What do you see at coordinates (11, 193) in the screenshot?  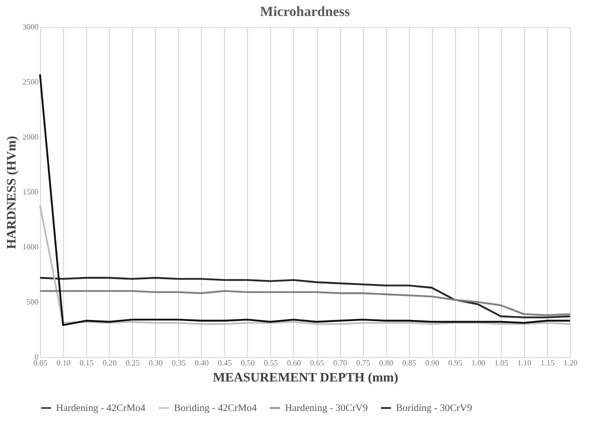 I see `y-axis-title: HARDNESS (HVm)` at bounding box center [11, 193].